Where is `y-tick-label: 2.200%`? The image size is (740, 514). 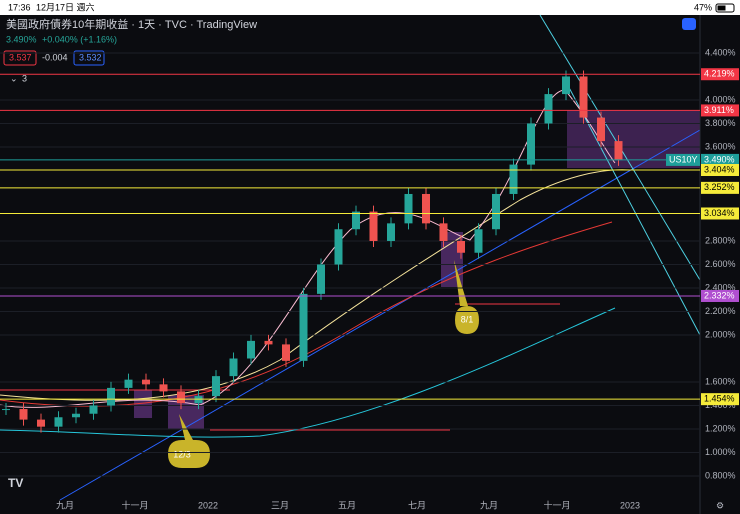
y-tick-label: 2.200% is located at coordinates (720, 311).